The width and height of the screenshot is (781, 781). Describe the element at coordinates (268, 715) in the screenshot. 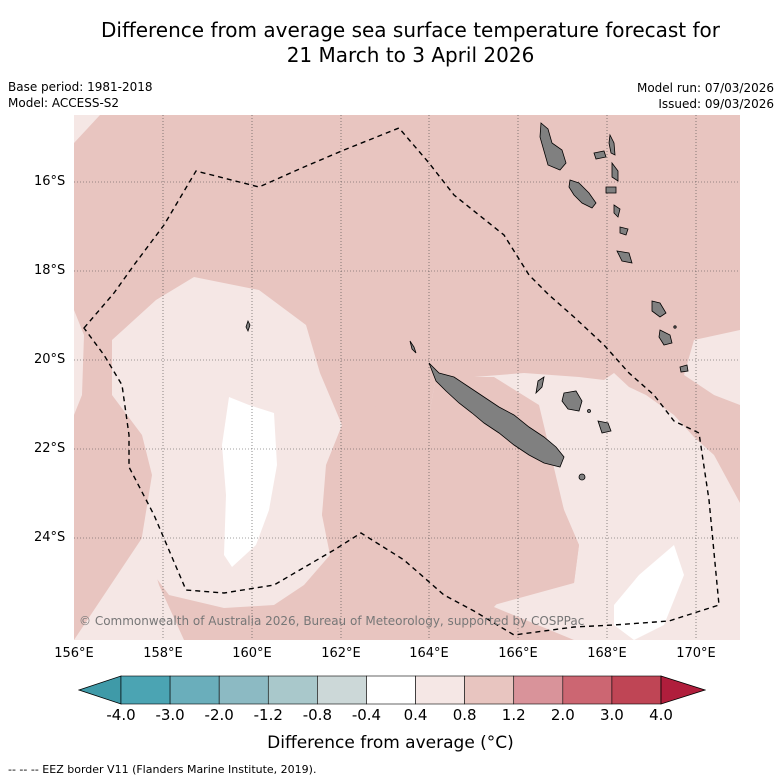

I see `colorbar-tick-label: -1.2` at that location.